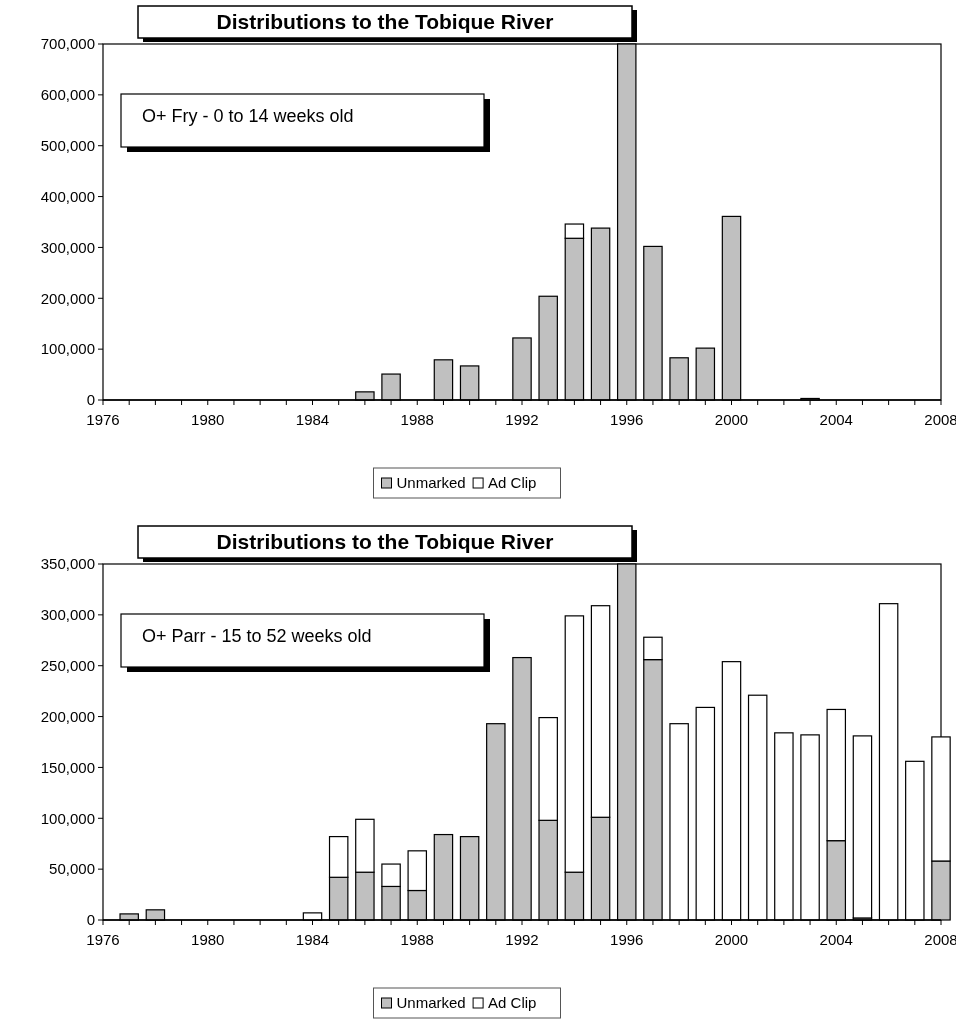 Image resolution: width=956 pixels, height=1036 pixels. Describe the element at coordinates (67, 767) in the screenshot. I see `y-tick-label: 150,000` at that location.